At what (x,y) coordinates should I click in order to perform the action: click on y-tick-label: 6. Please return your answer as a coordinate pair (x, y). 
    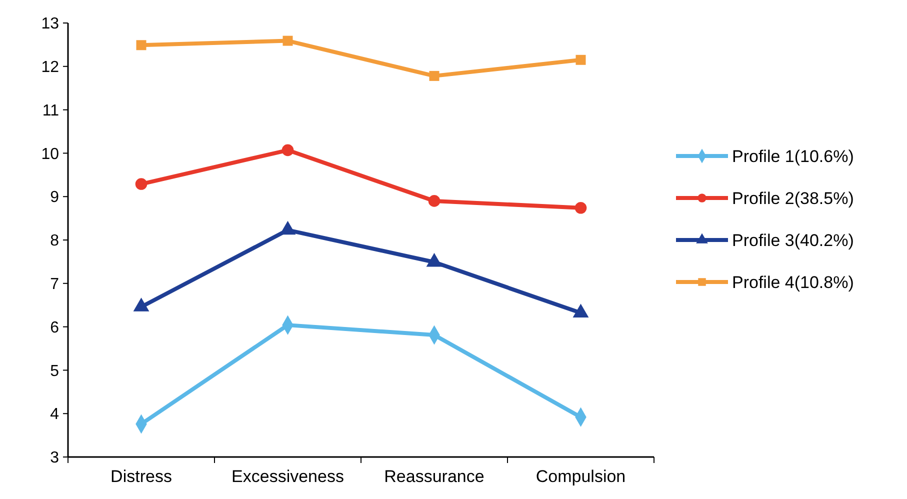
    Looking at the image, I should click on (55, 327).